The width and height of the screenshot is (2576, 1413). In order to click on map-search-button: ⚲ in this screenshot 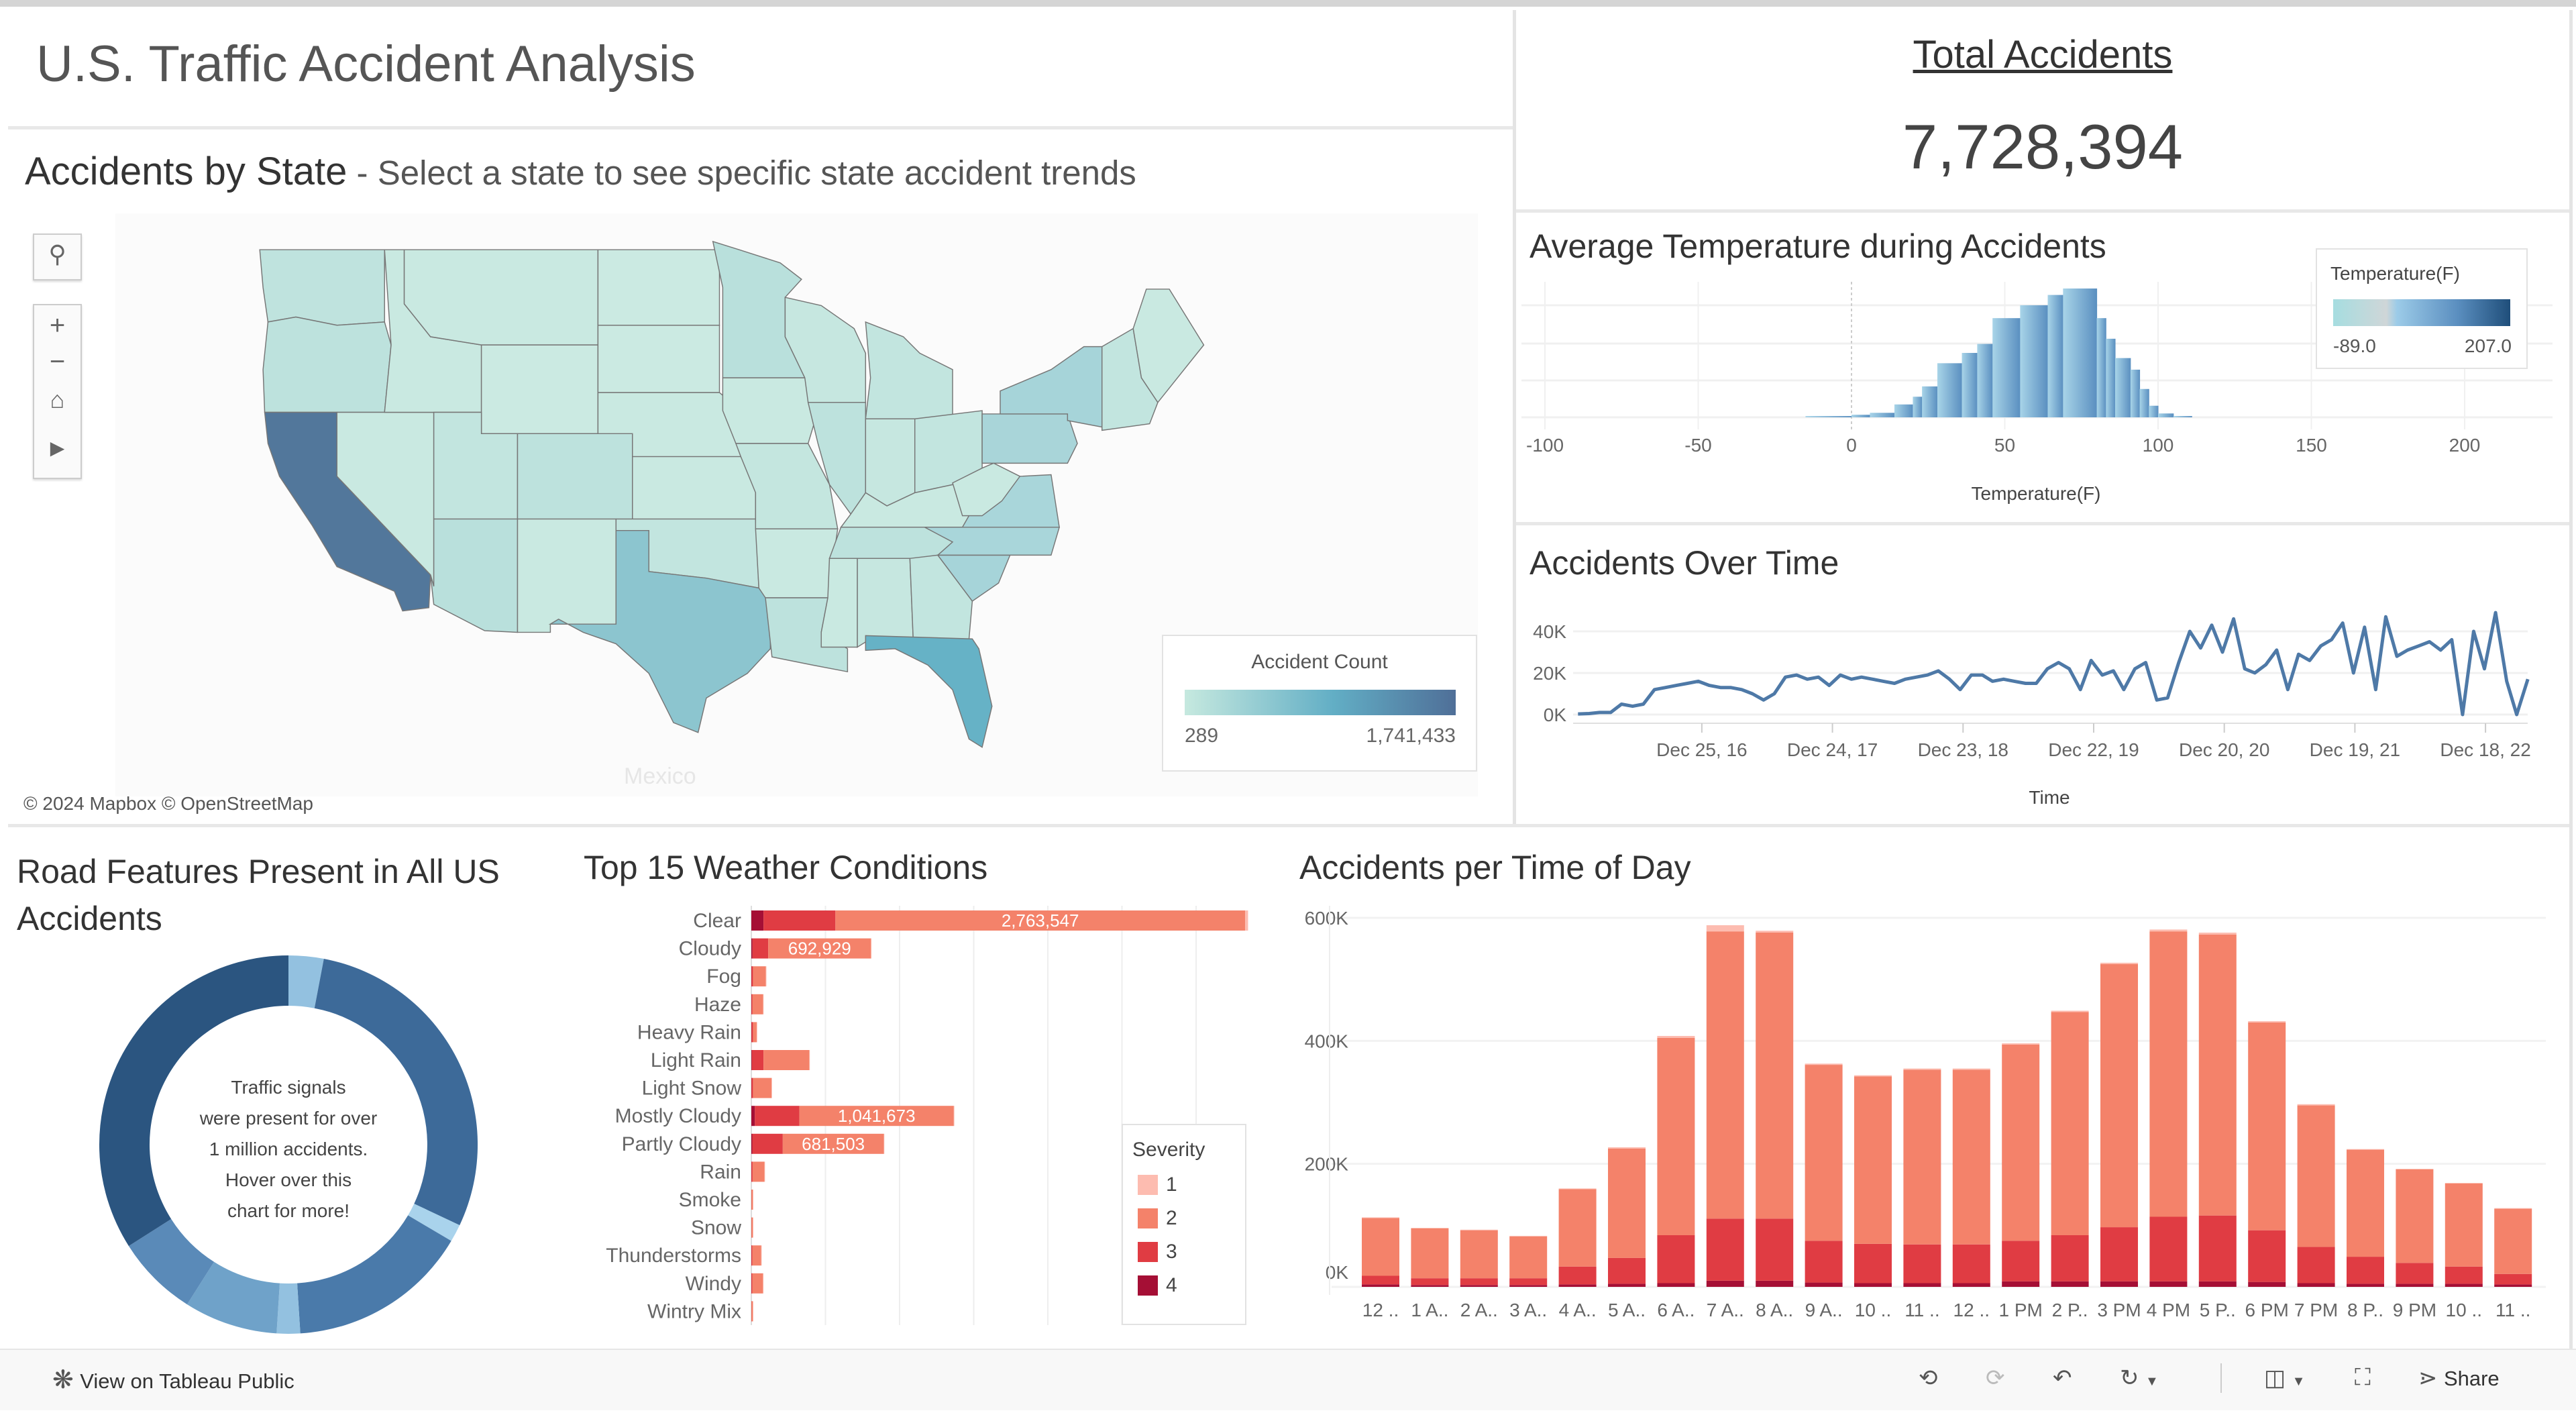, I will do `click(57, 256)`.